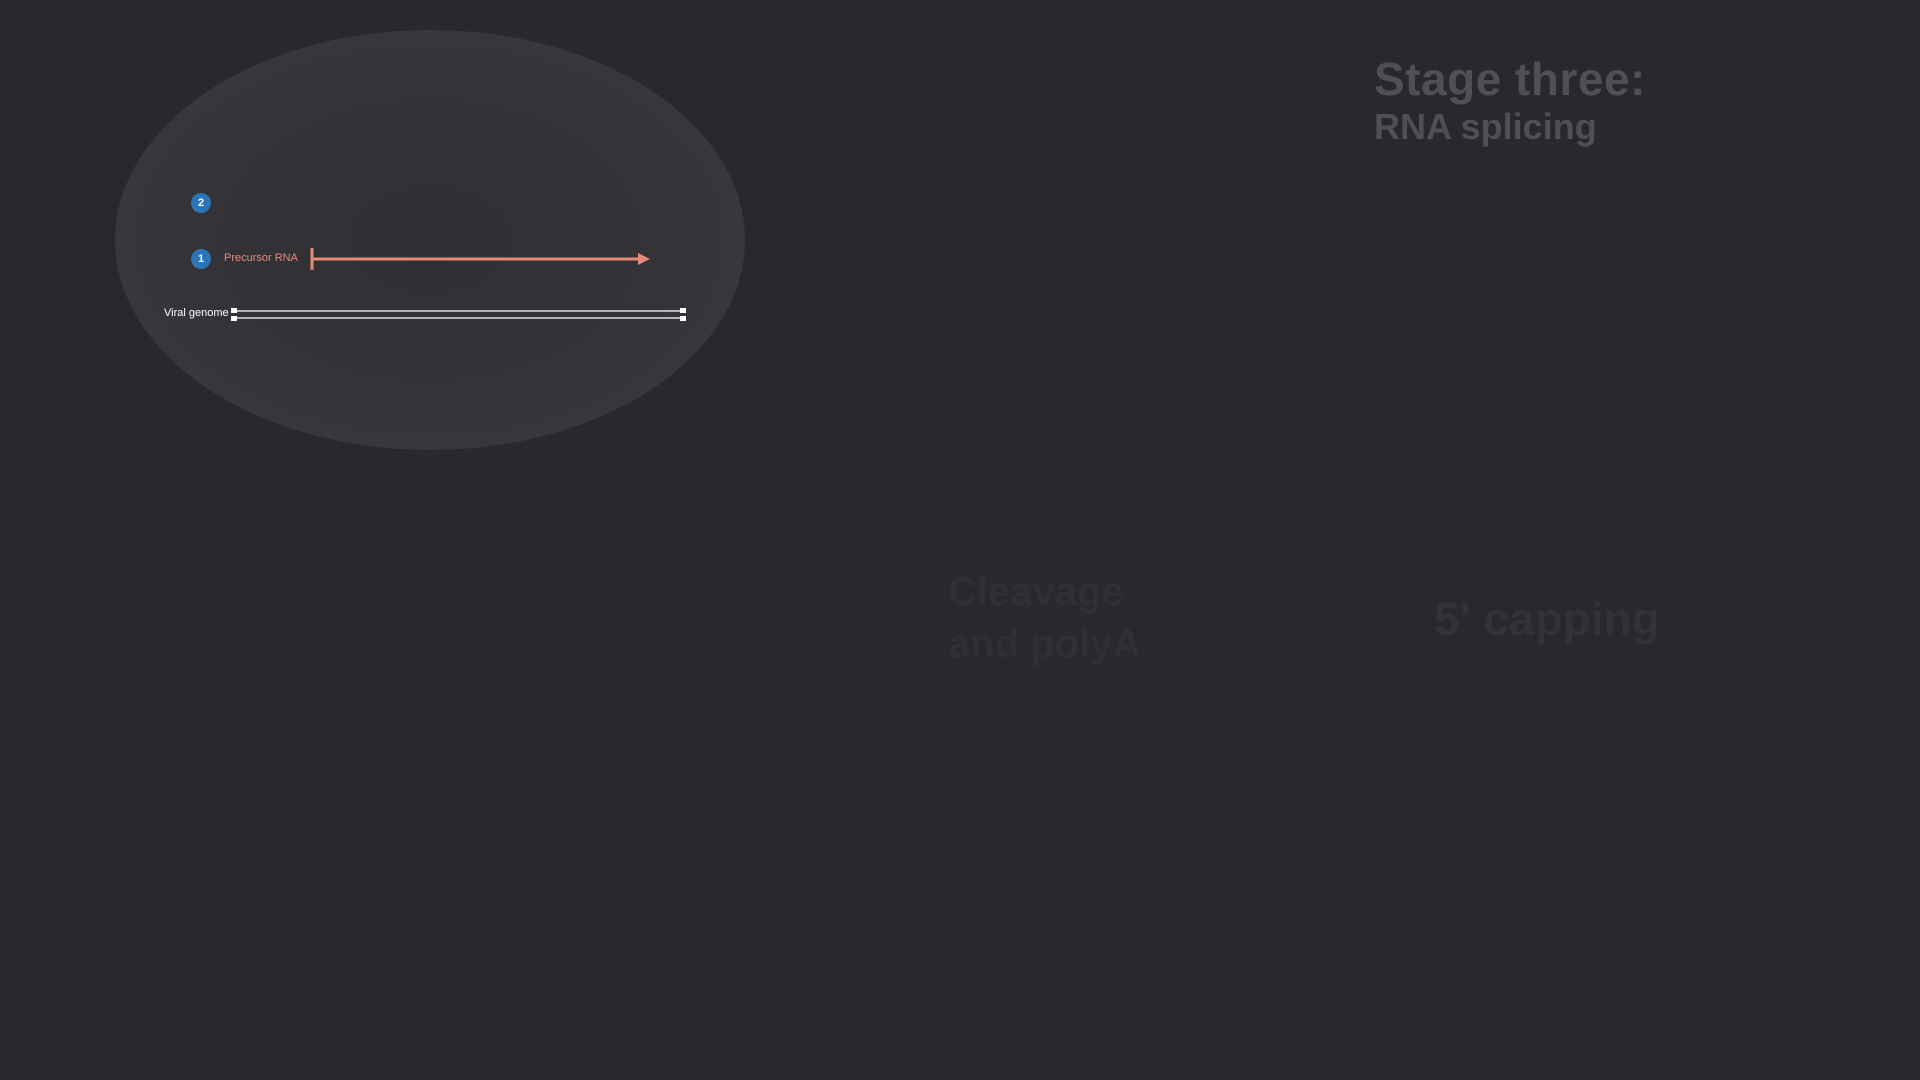 The height and width of the screenshot is (1080, 1920). Describe the element at coordinates (261, 258) in the screenshot. I see `precursor-rna-label: Precursor RNA` at that location.